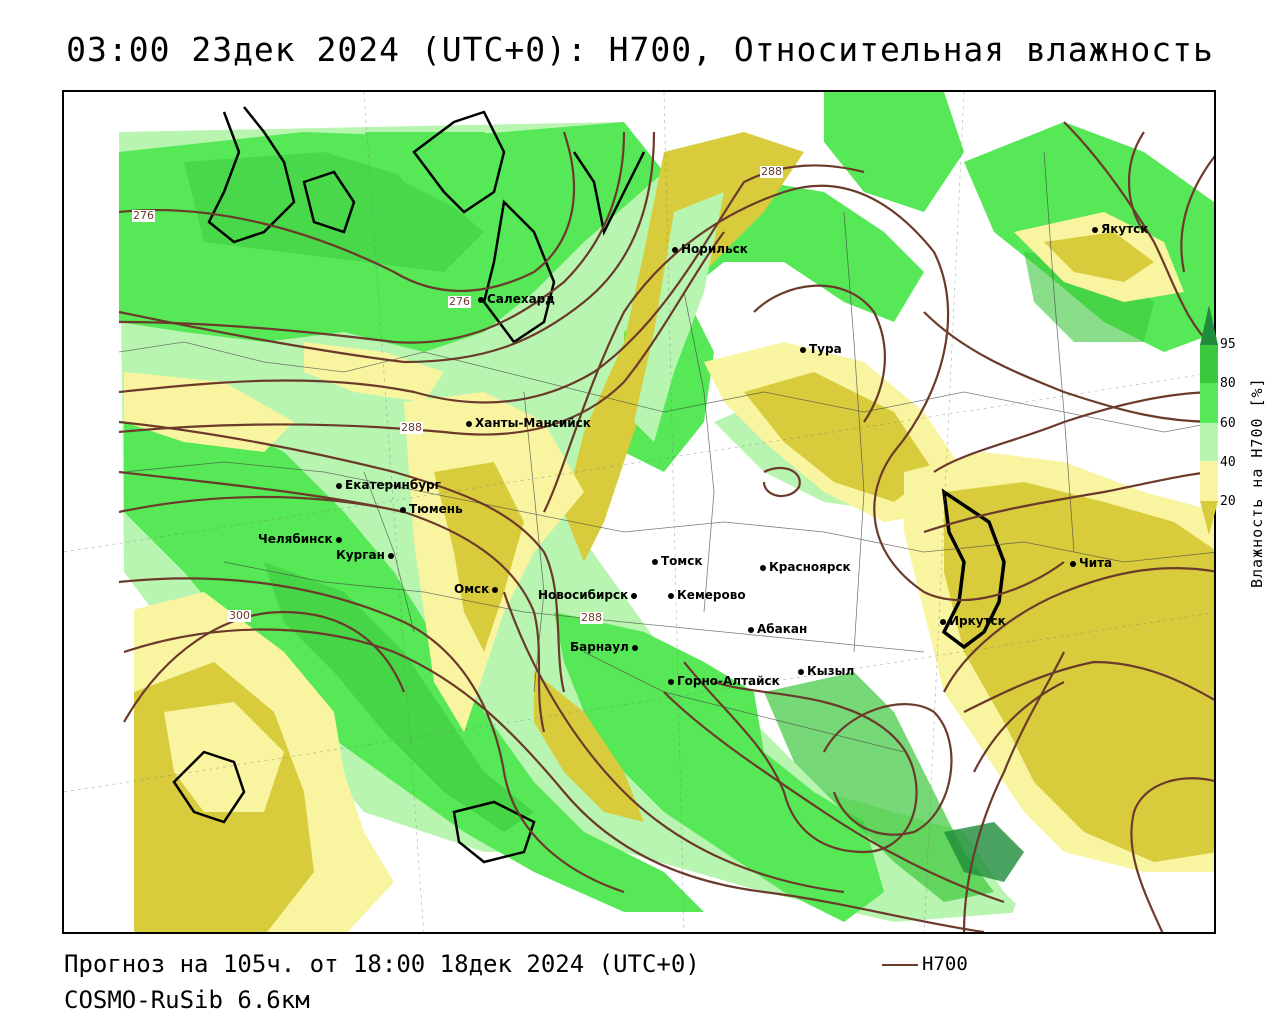 This screenshot has height=1024, width=1280. What do you see at coordinates (239, 615) in the screenshot?
I see `contour-label: 300` at bounding box center [239, 615].